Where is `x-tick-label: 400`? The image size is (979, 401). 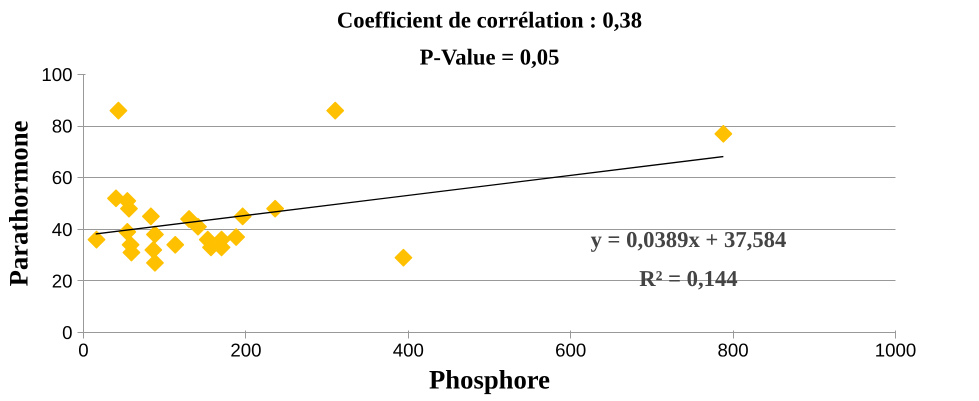 x-tick-label: 400 is located at coordinates (408, 350).